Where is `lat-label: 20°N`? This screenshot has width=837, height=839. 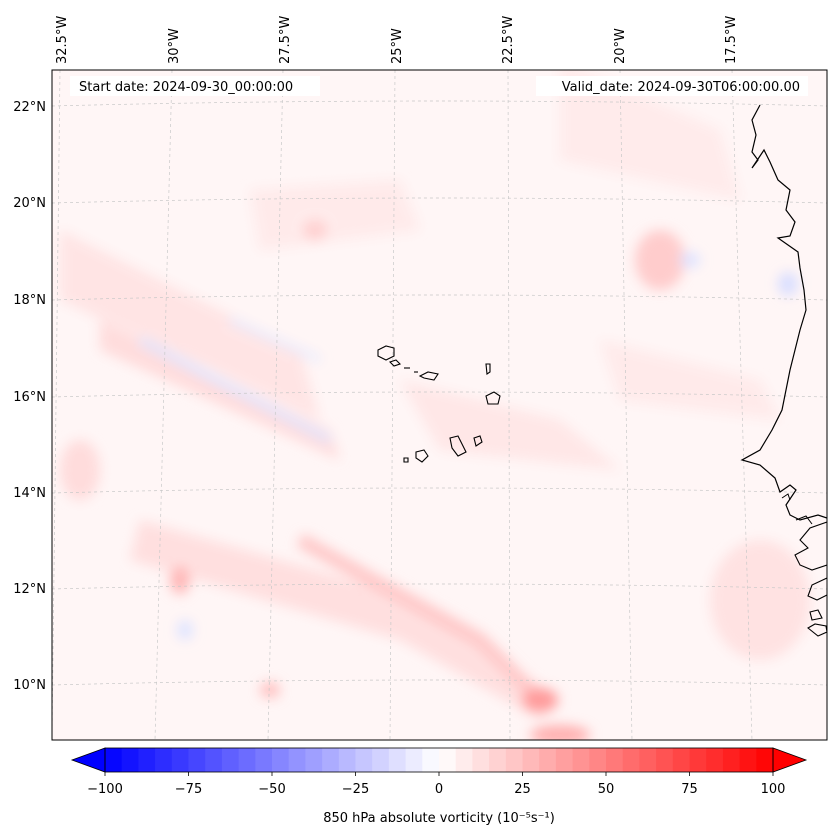
lat-label: 20°N is located at coordinates (29, 203).